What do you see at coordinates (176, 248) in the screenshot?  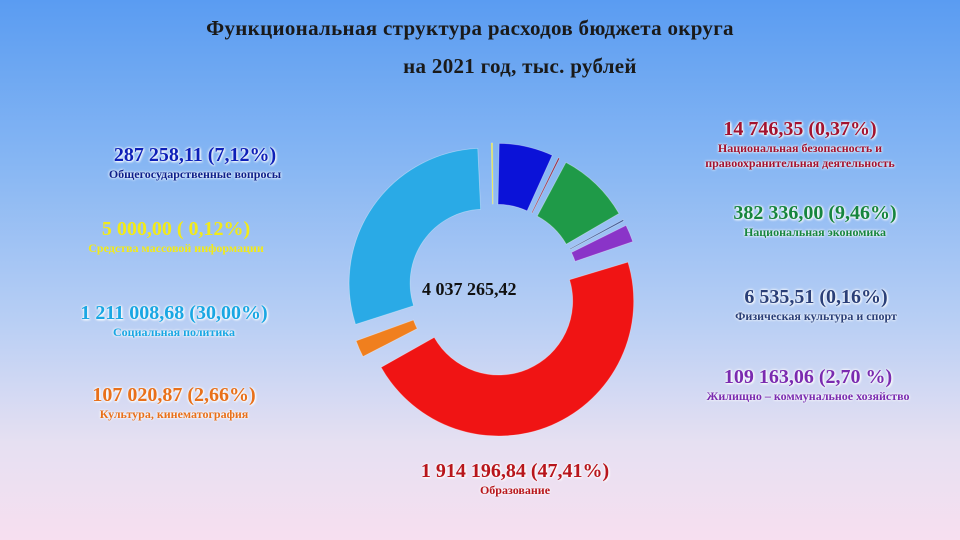 I see `label-mass-media-name: Средства массовой информации` at bounding box center [176, 248].